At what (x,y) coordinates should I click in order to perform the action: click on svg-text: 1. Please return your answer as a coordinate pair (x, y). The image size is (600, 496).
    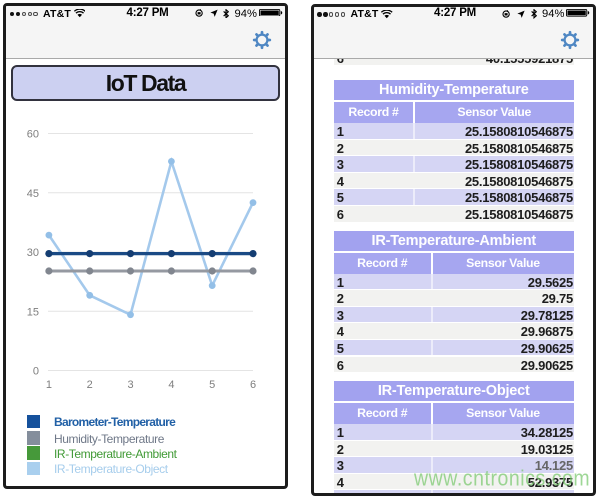
    Looking at the image, I should click on (49, 385).